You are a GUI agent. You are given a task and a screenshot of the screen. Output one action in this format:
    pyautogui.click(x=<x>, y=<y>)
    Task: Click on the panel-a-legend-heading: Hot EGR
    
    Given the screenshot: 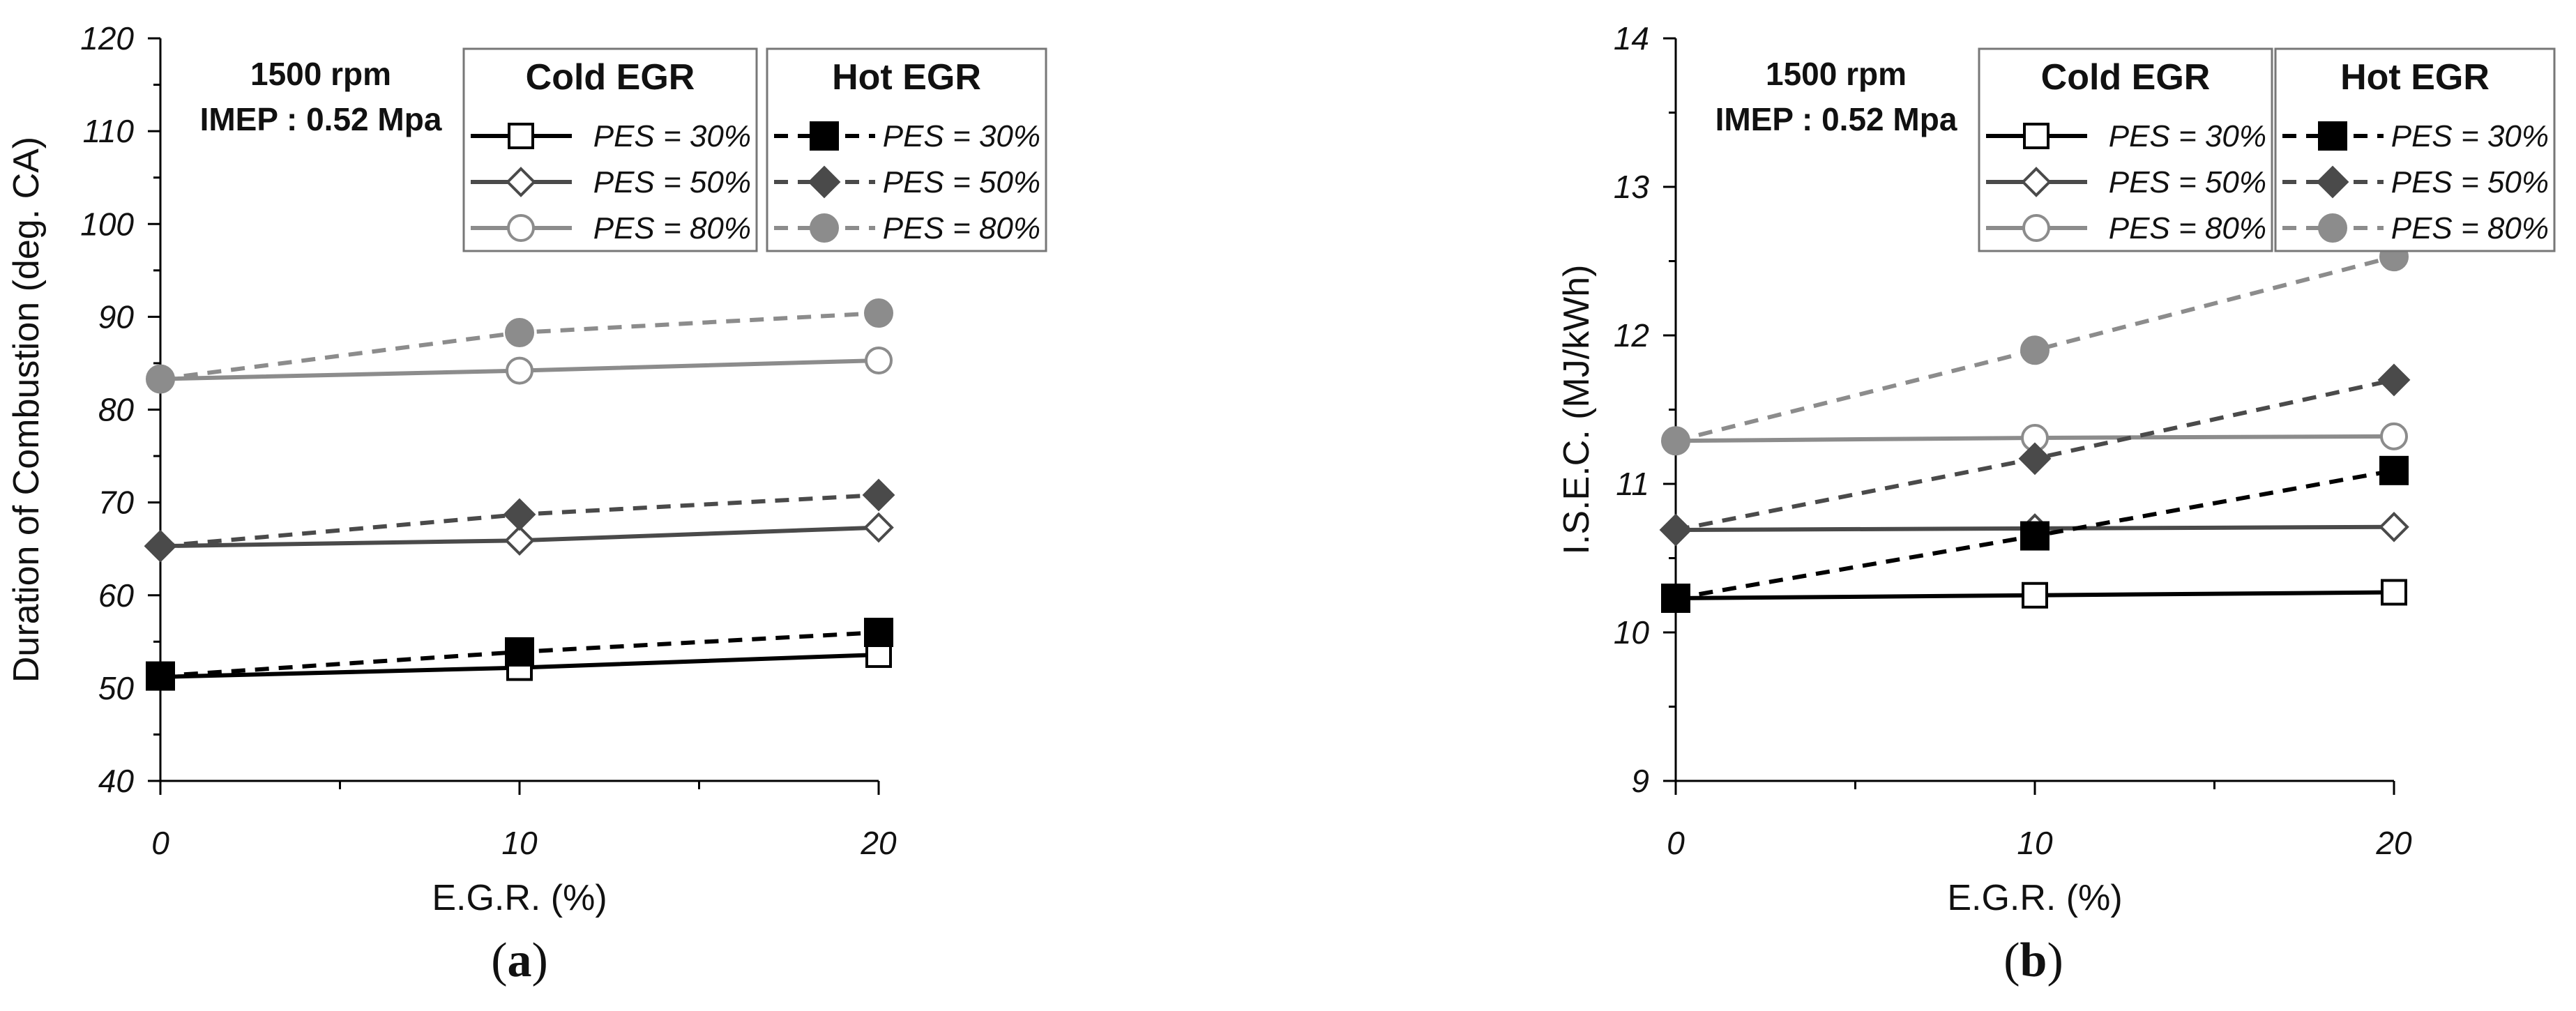 What is the action you would take?
    pyautogui.click(x=906, y=77)
    